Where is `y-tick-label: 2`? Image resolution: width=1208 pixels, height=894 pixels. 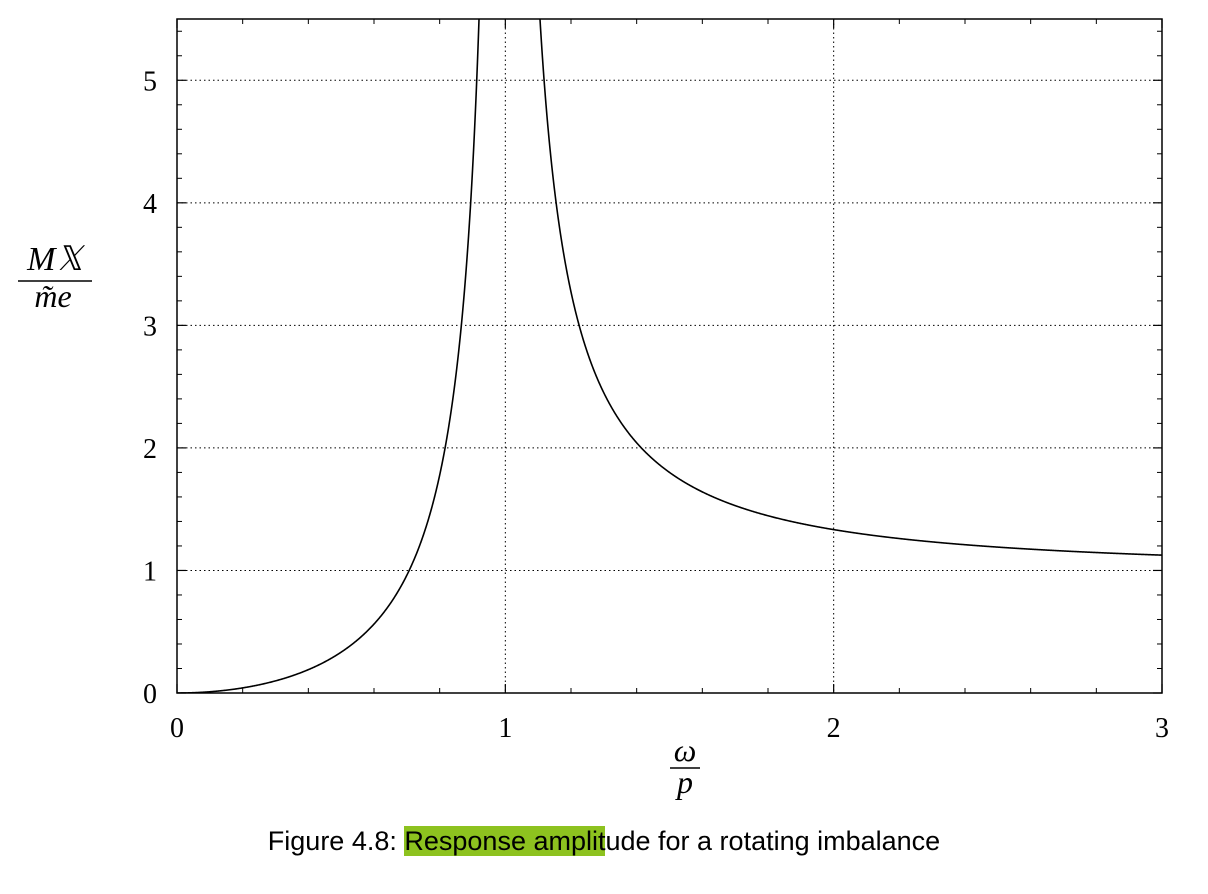
y-tick-label: 2 is located at coordinates (150, 449).